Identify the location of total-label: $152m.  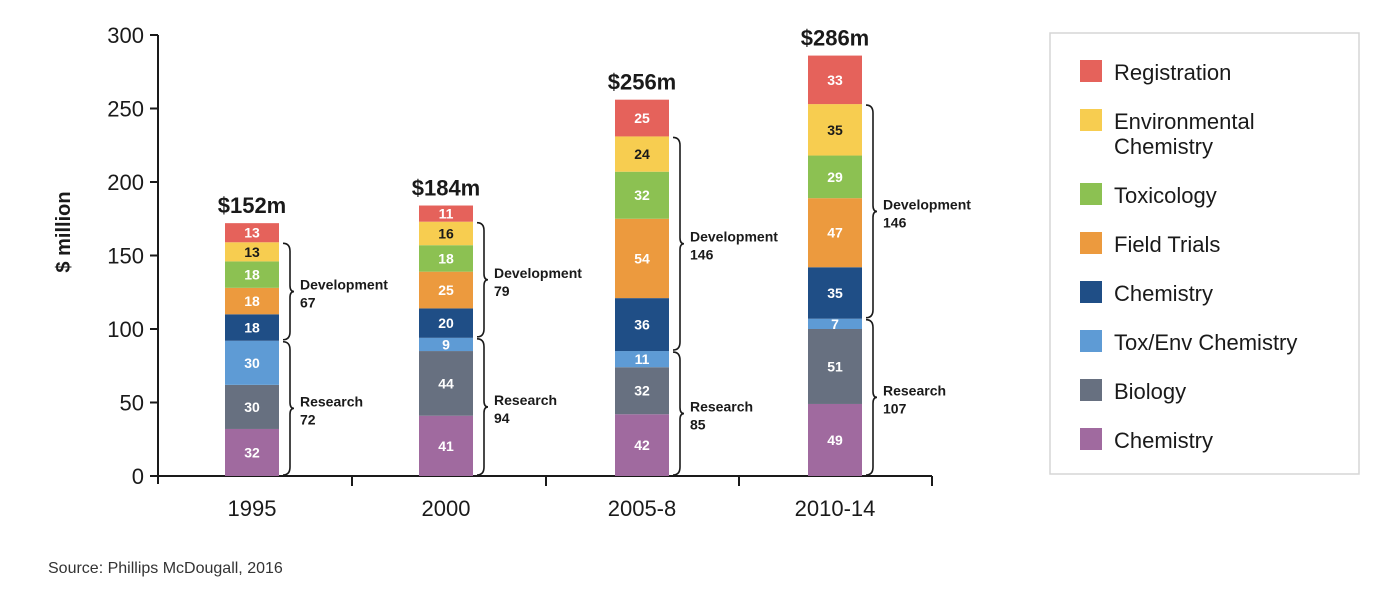
(252, 205).